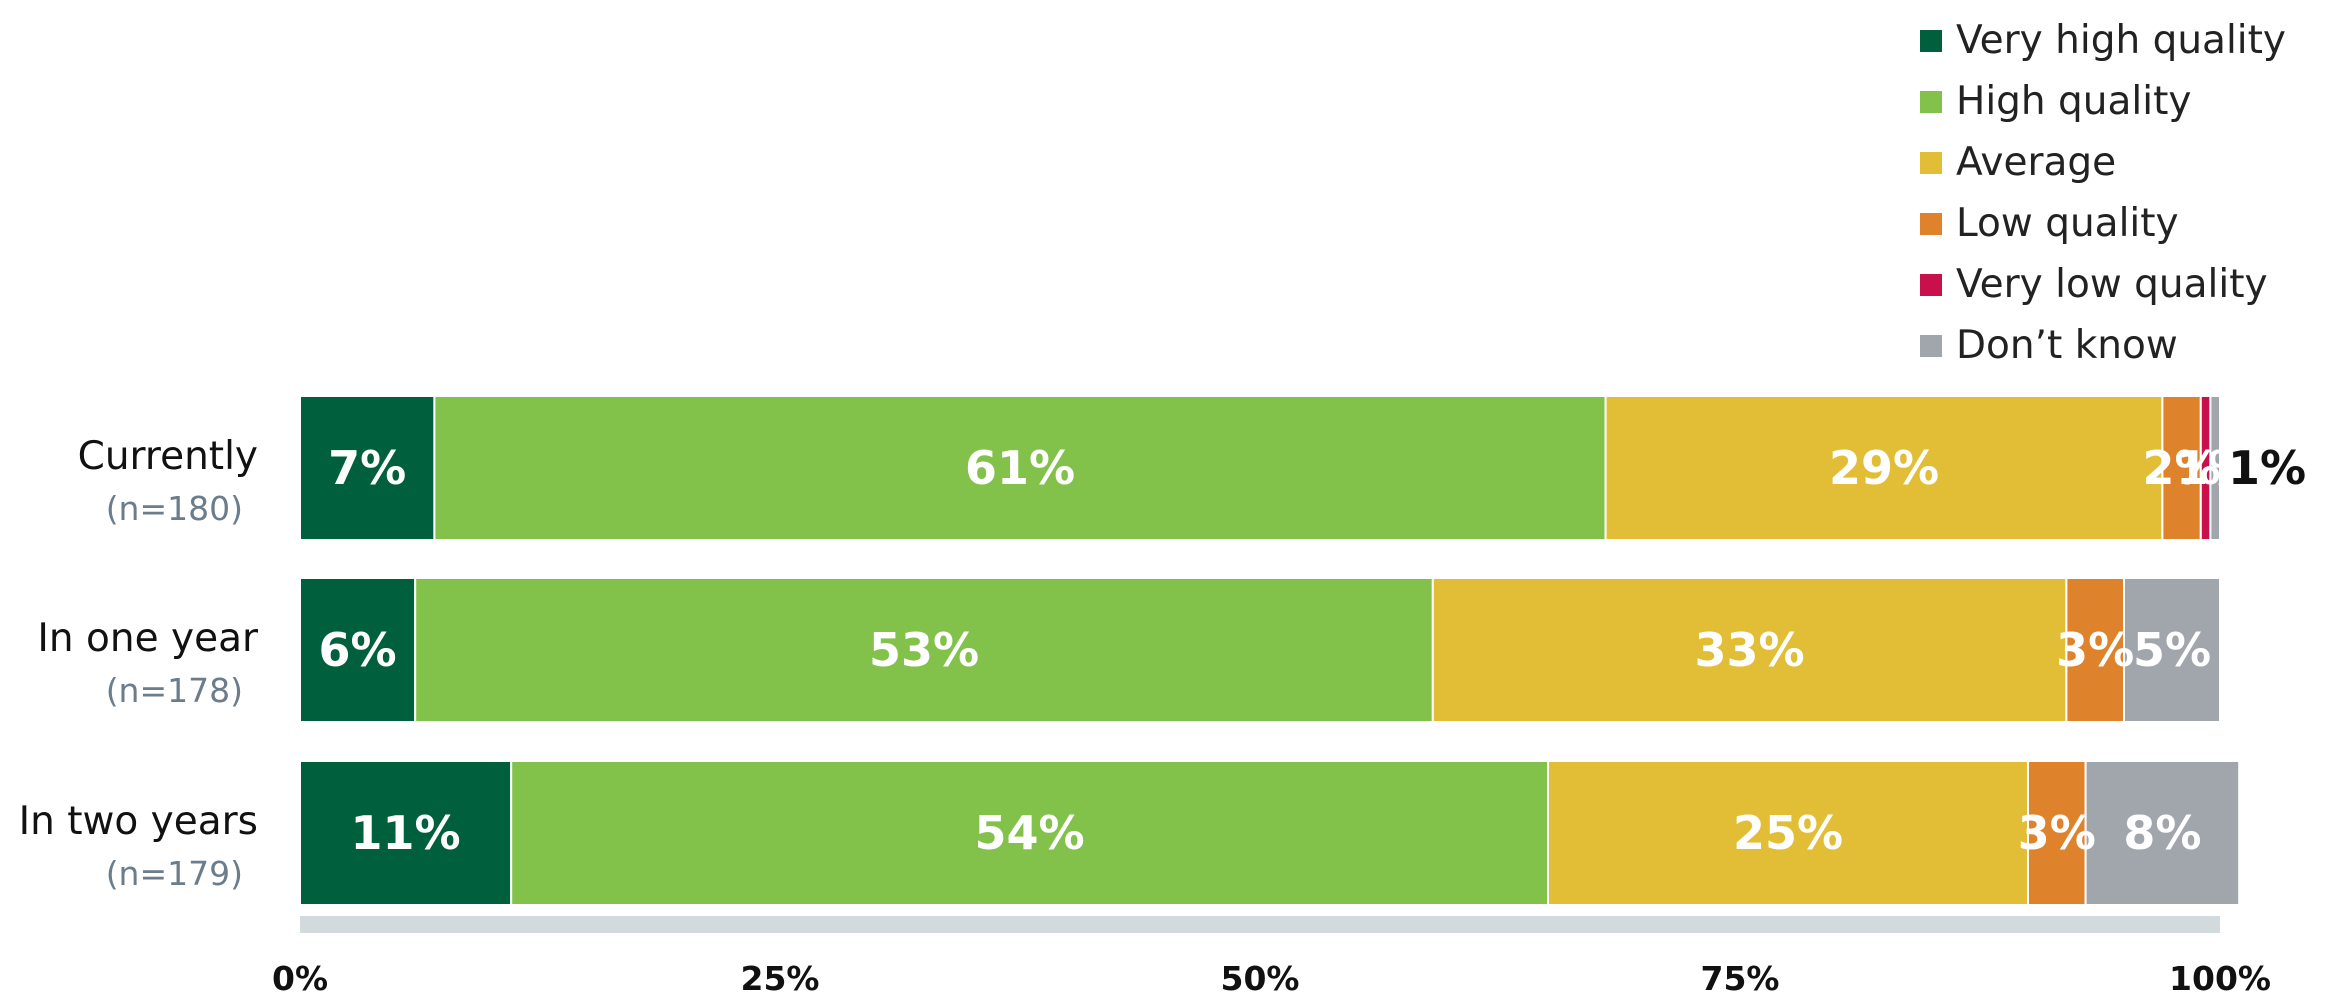 Image resolution: width=2338 pixels, height=1001 pixels. I want to click on bar-value-label: 53%, so click(924, 650).